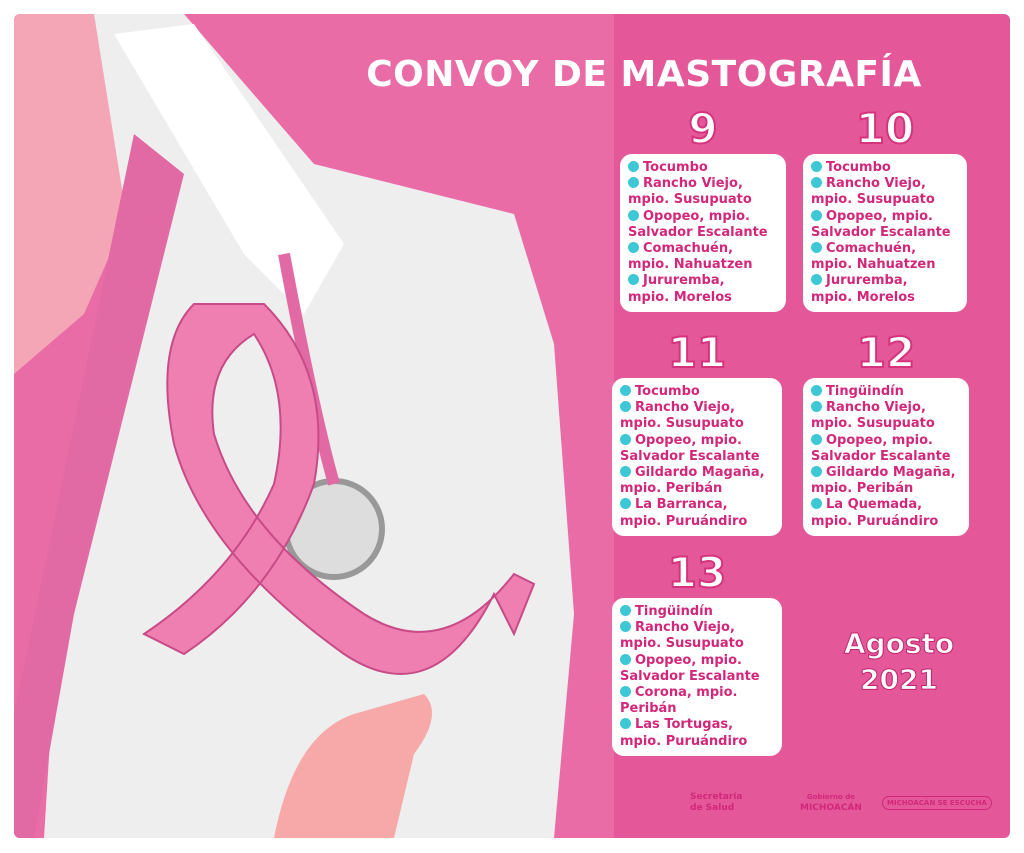 Image resolution: width=1024 pixels, height=853 pixels. I want to click on location-text: La Quemada,, so click(874, 505).